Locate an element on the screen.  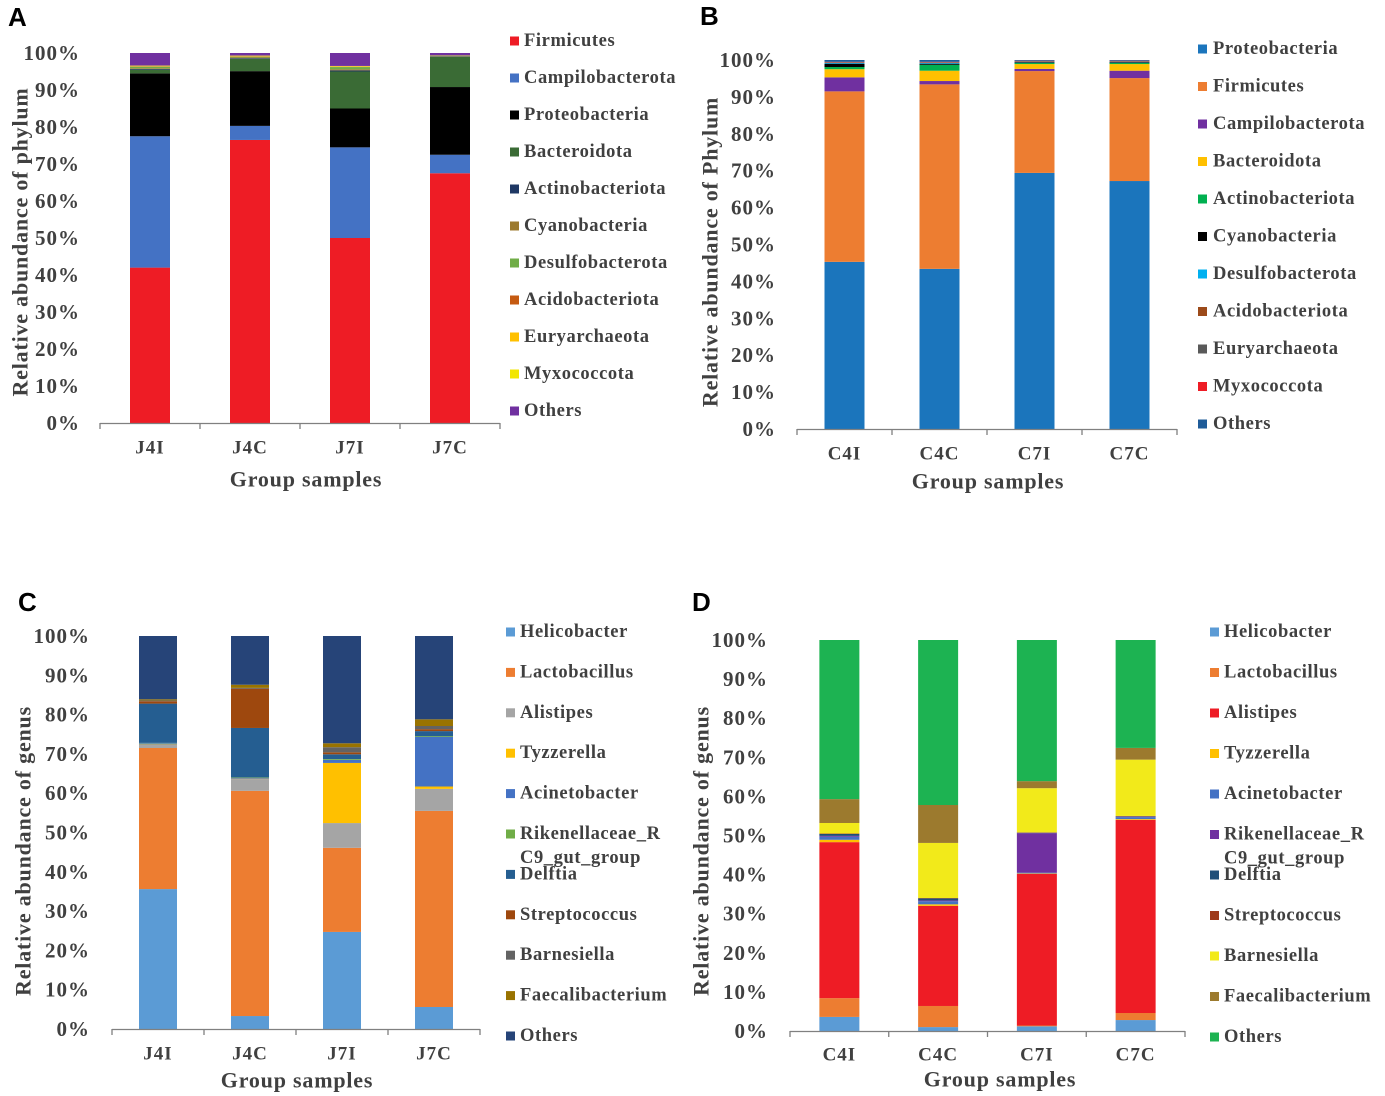
bar-segment-j7c-faecalibacterium is located at coordinates (434, 722).